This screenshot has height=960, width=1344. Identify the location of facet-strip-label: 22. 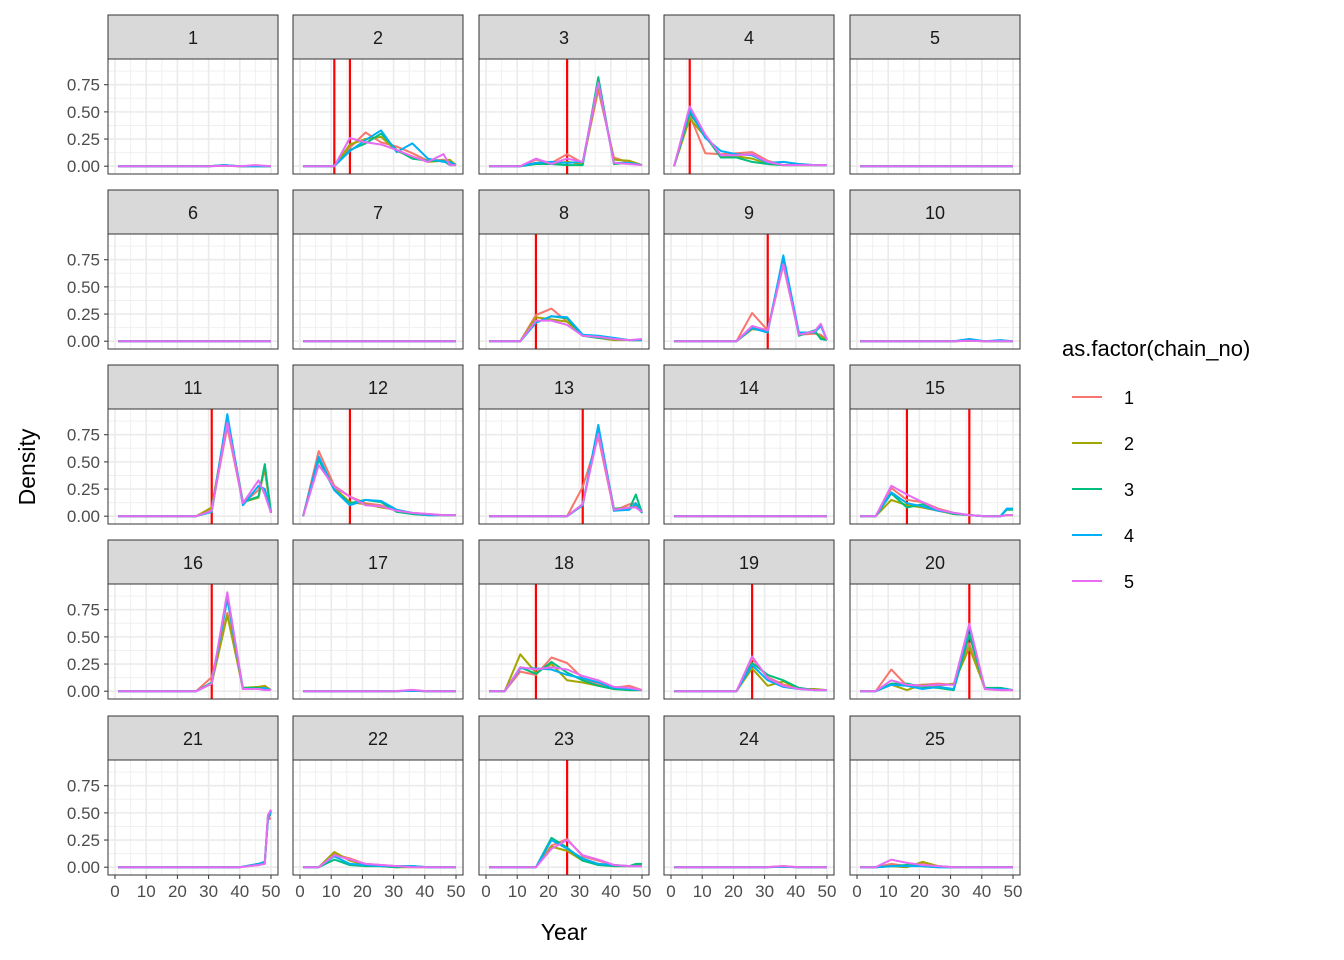
(378, 739).